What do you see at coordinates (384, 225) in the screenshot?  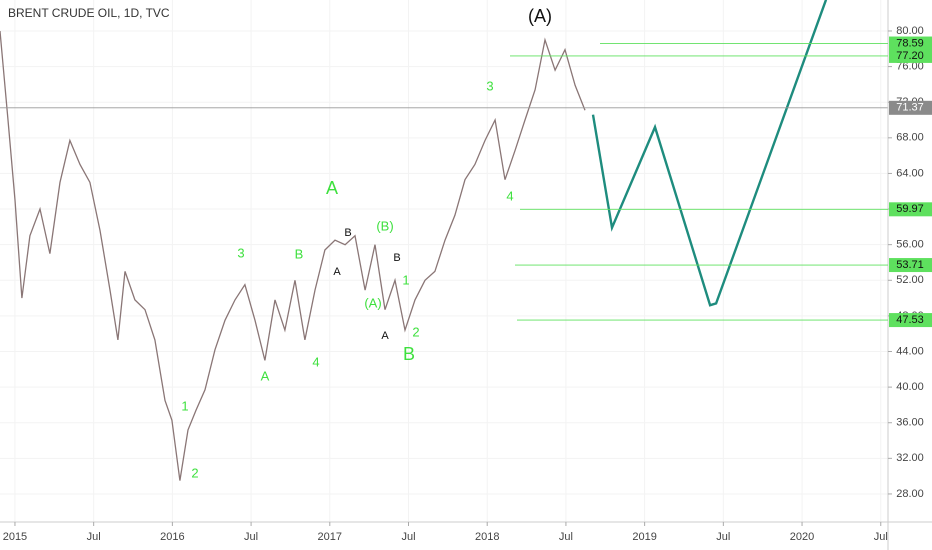 I see `annotation: (B)` at bounding box center [384, 225].